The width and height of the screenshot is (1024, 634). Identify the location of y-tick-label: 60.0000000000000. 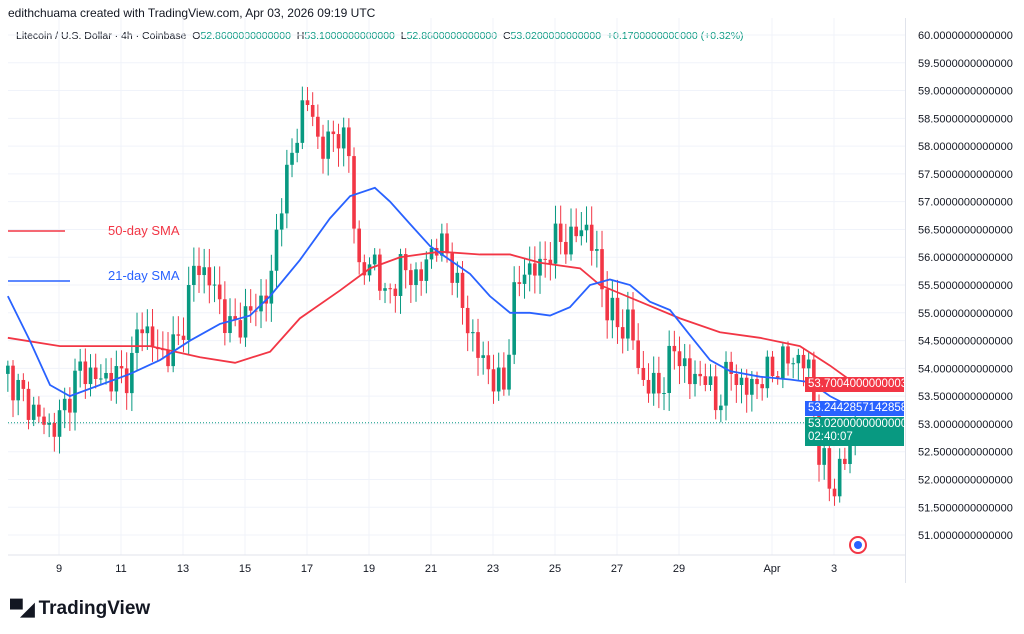
(965, 36).